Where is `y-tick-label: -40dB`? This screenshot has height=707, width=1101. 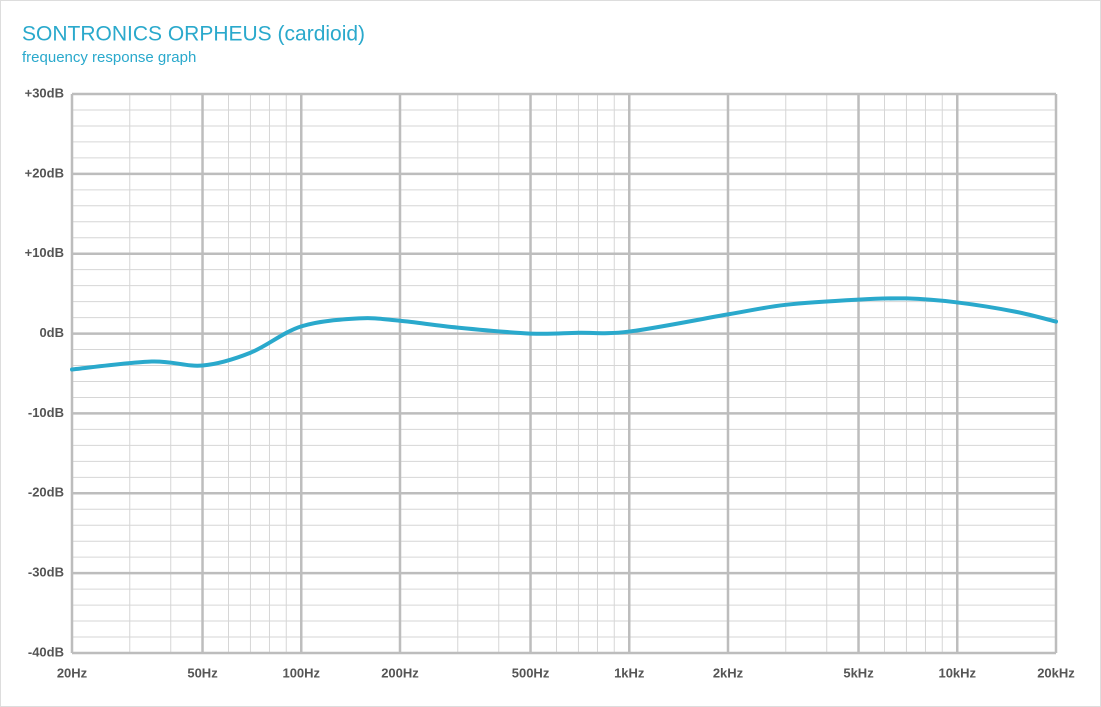
y-tick-label: -40dB is located at coordinates (46, 651).